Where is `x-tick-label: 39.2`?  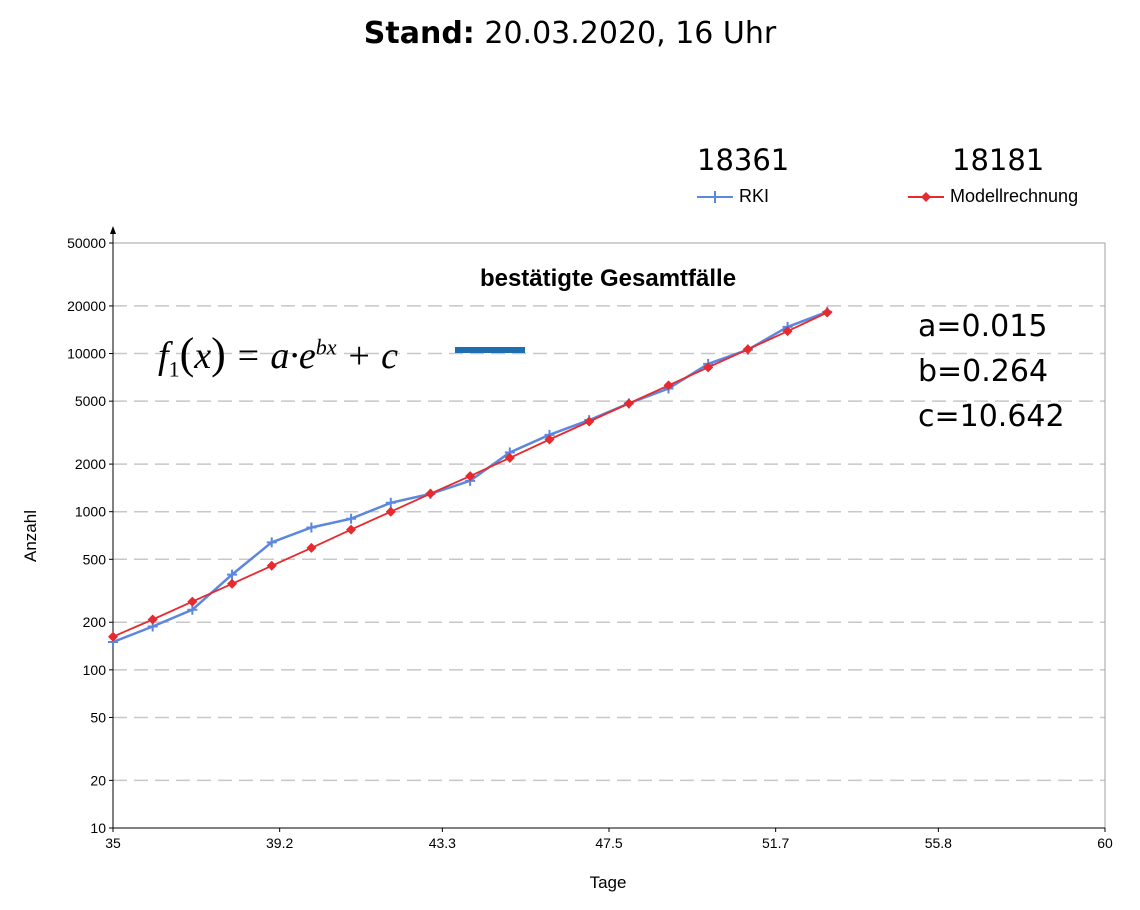 x-tick-label: 39.2 is located at coordinates (279, 843).